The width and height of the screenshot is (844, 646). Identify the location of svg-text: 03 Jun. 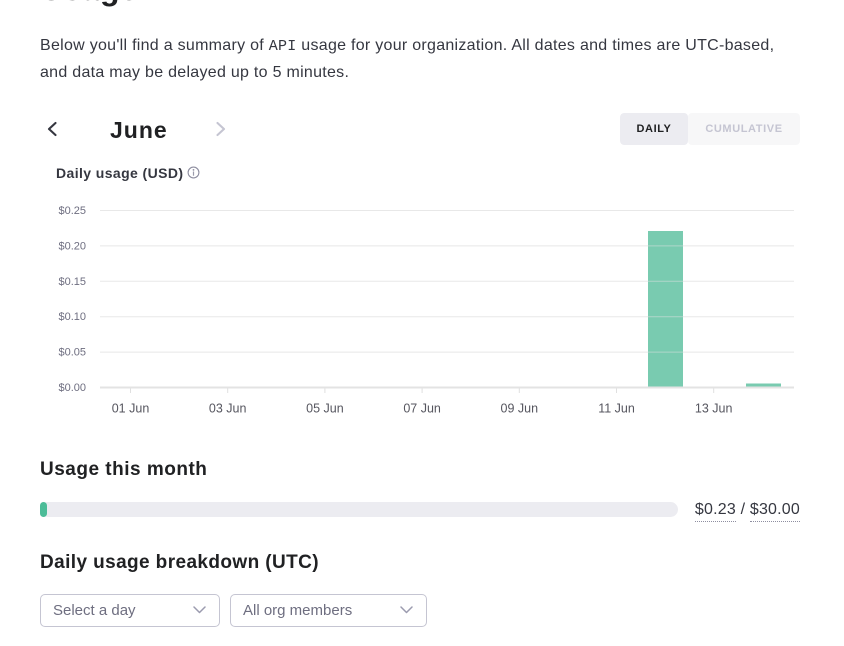
(228, 409).